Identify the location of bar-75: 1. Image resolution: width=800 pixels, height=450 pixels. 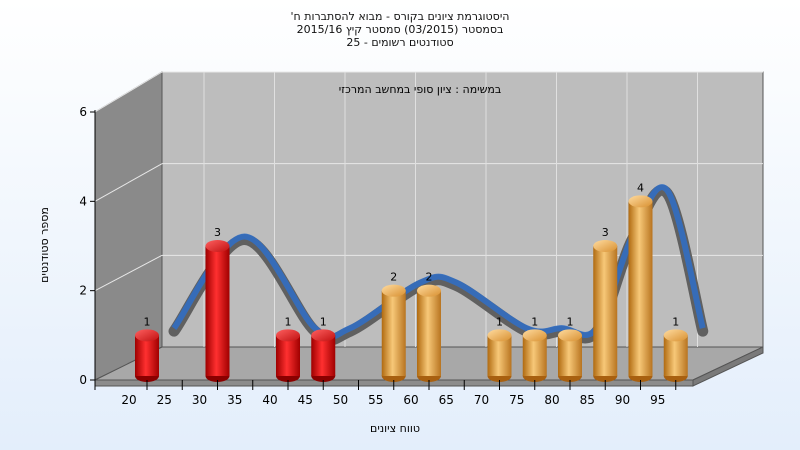
(534, 348).